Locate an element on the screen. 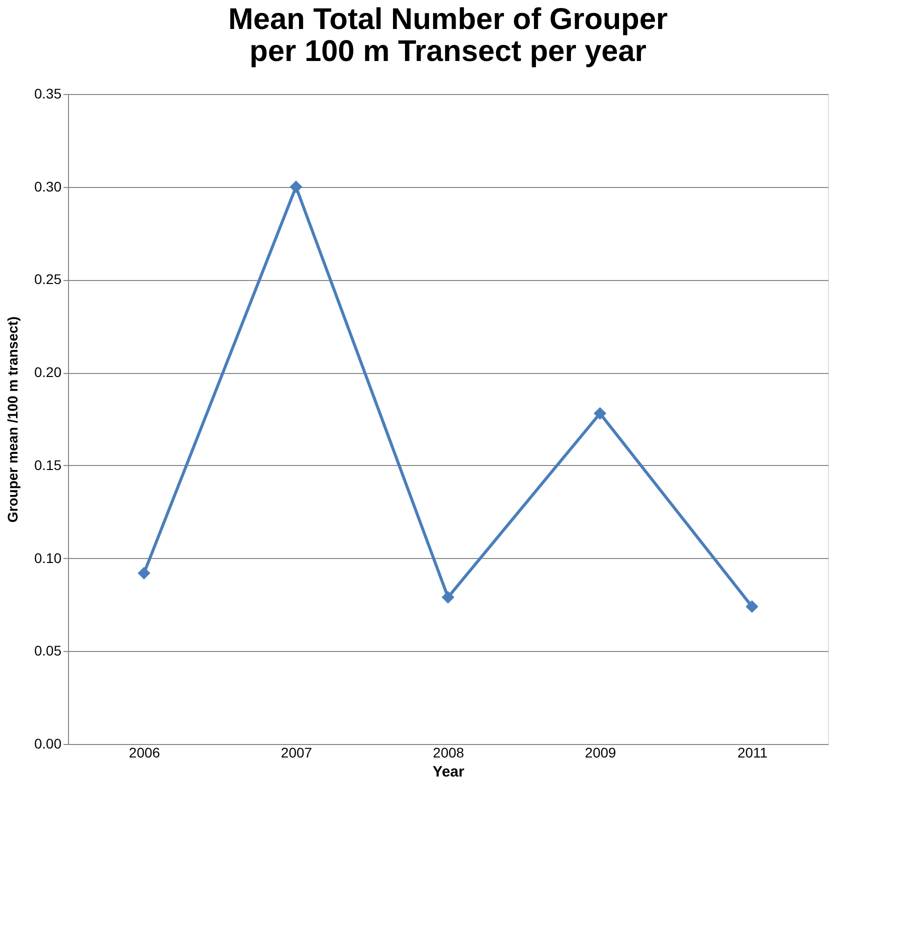 This screenshot has width=906, height=943. y-axis-title: Grouper mean /100 m transect) is located at coordinates (12, 419).